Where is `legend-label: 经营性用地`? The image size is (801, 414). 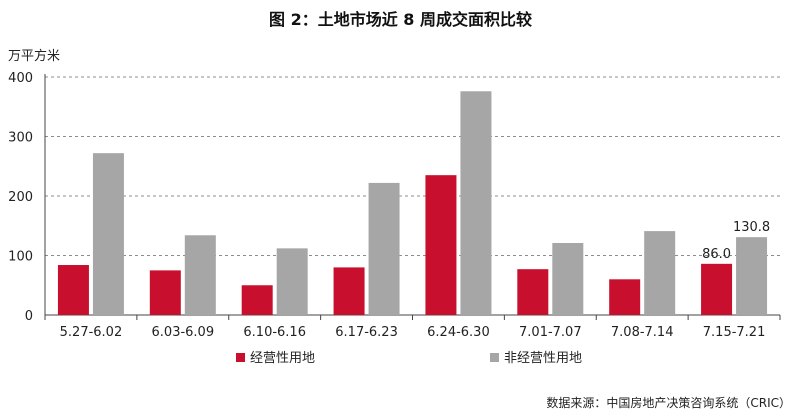 legend-label: 经营性用地 is located at coordinates (282, 358).